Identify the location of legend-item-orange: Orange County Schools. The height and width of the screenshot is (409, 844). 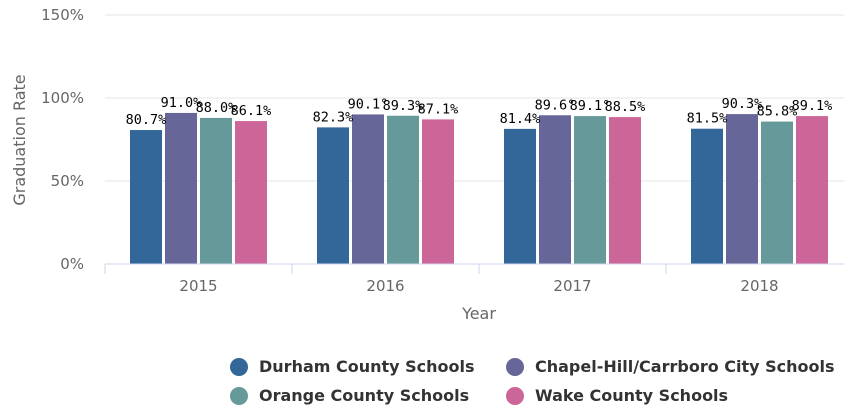
(349, 395).